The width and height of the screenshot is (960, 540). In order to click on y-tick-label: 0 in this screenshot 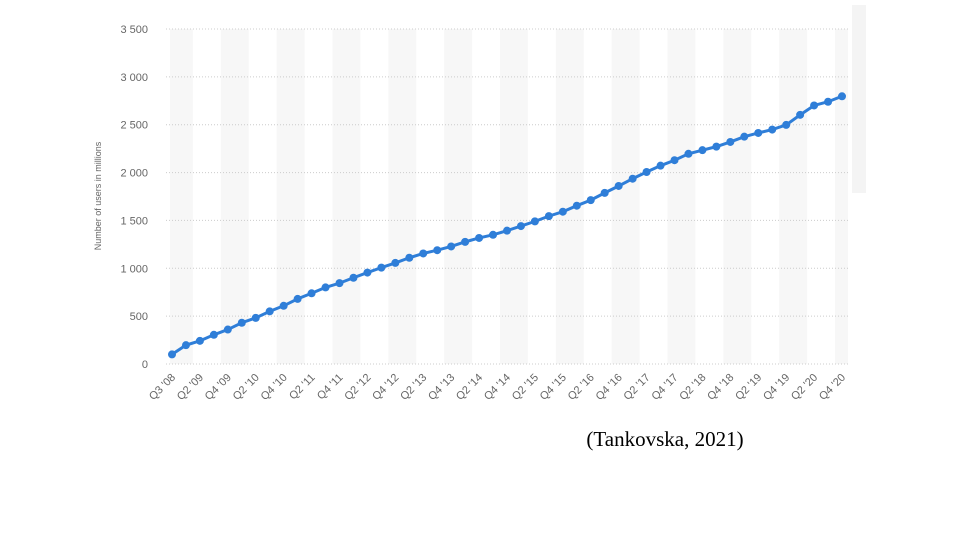, I will do `click(145, 365)`.